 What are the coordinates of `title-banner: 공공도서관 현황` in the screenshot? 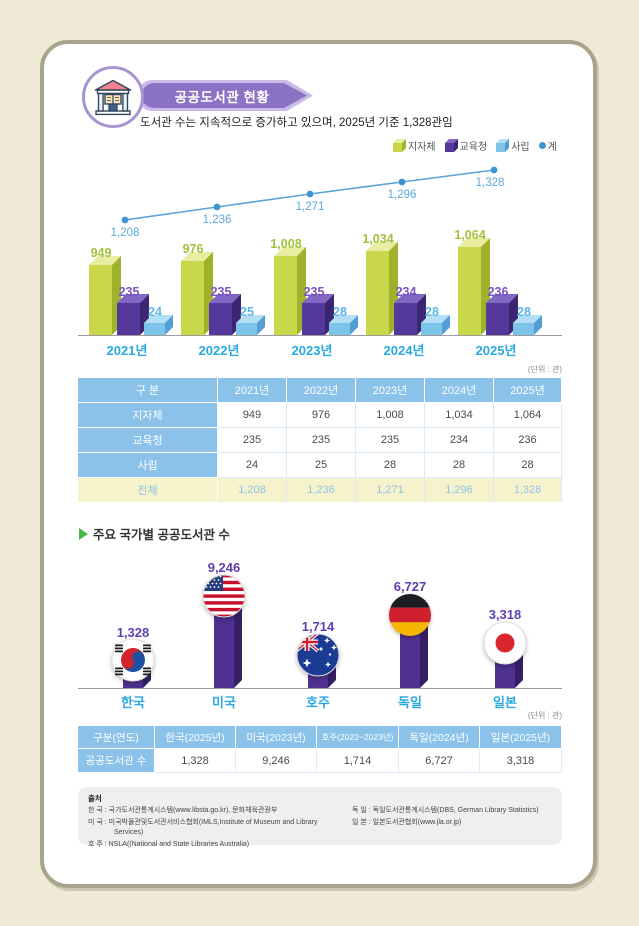 It's located at (227, 95).